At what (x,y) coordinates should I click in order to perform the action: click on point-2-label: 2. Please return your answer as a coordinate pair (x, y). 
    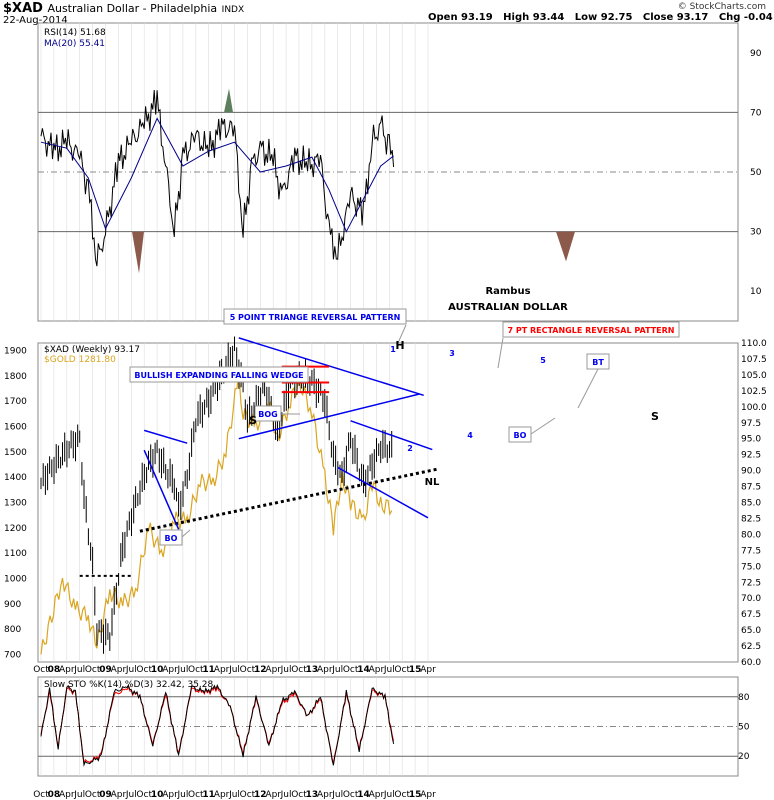
    Looking at the image, I should click on (410, 448).